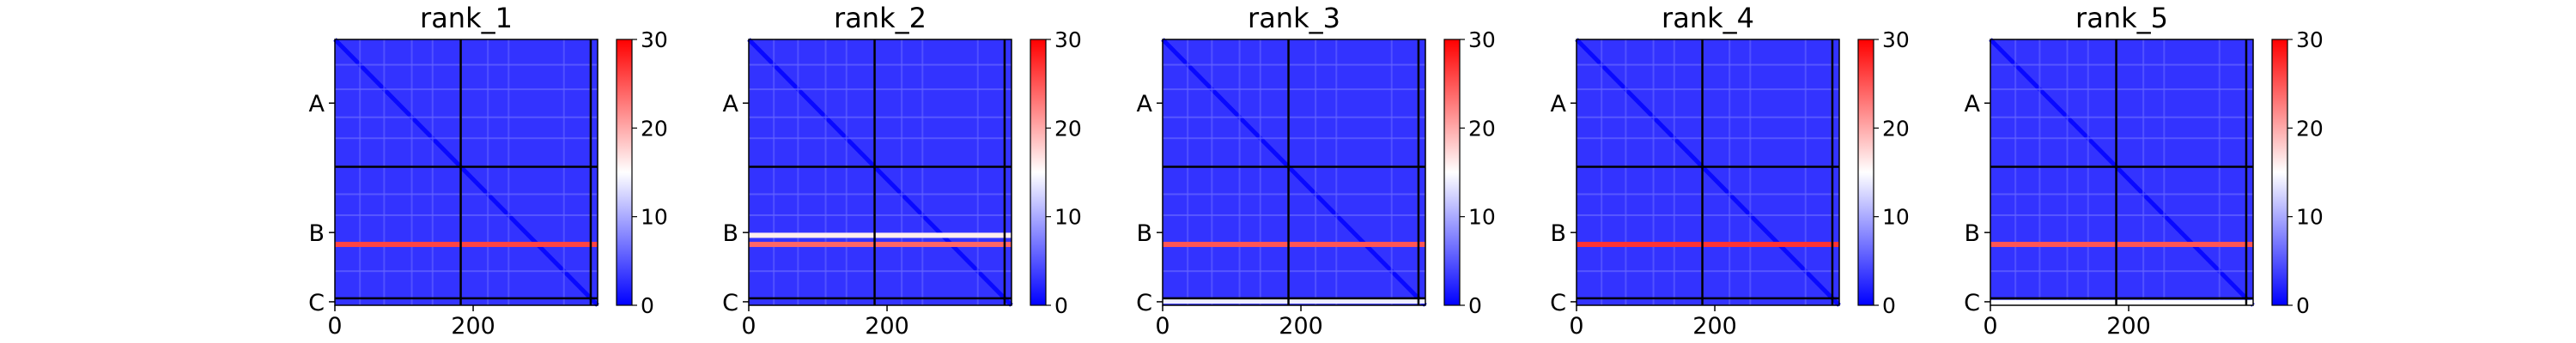 This screenshot has height=343, width=2576. Describe the element at coordinates (466, 18) in the screenshot. I see `chart-title: rank_1` at that location.